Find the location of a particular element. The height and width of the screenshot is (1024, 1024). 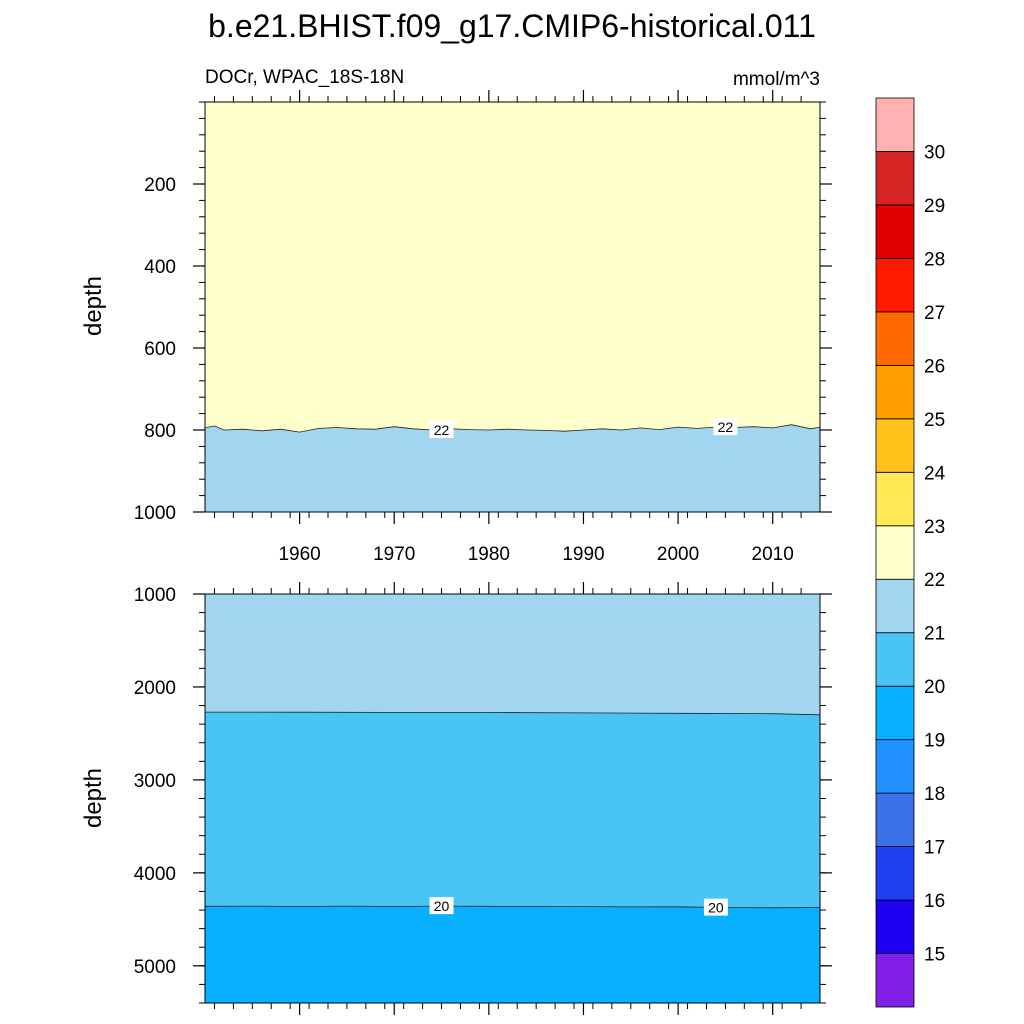

colorbar-label: 15 is located at coordinates (934, 955).